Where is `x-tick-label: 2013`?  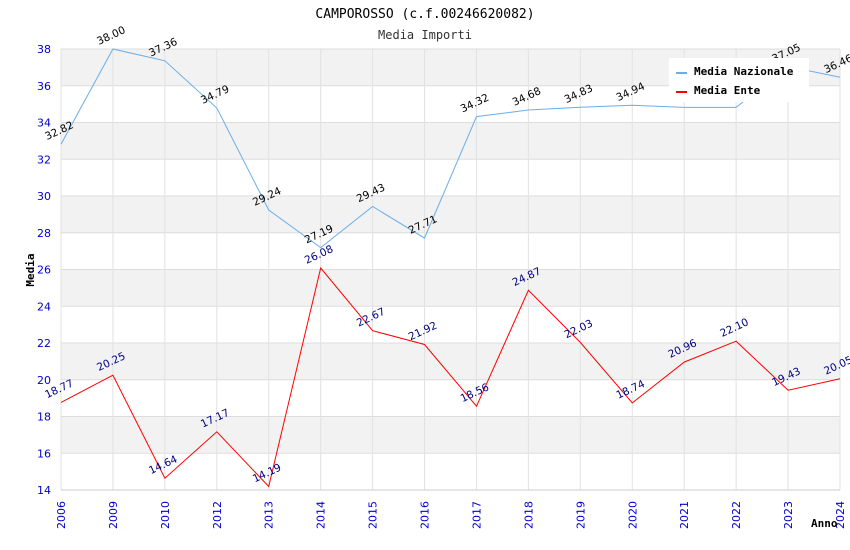
x-tick-label: 2013 is located at coordinates (269, 515).